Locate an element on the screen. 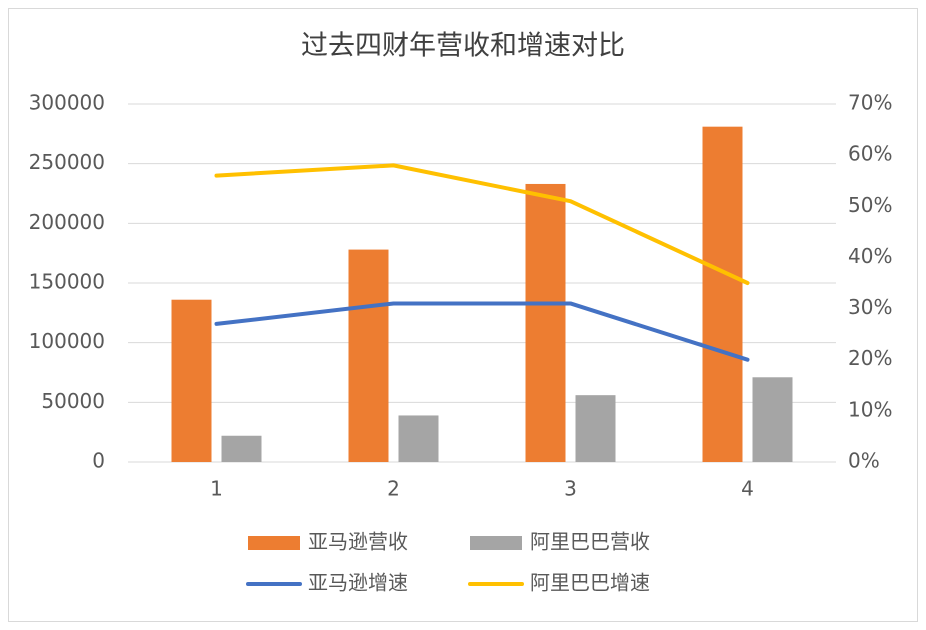 This screenshot has width=926, height=630. y-tick-label: 200000 is located at coordinates (67, 222).